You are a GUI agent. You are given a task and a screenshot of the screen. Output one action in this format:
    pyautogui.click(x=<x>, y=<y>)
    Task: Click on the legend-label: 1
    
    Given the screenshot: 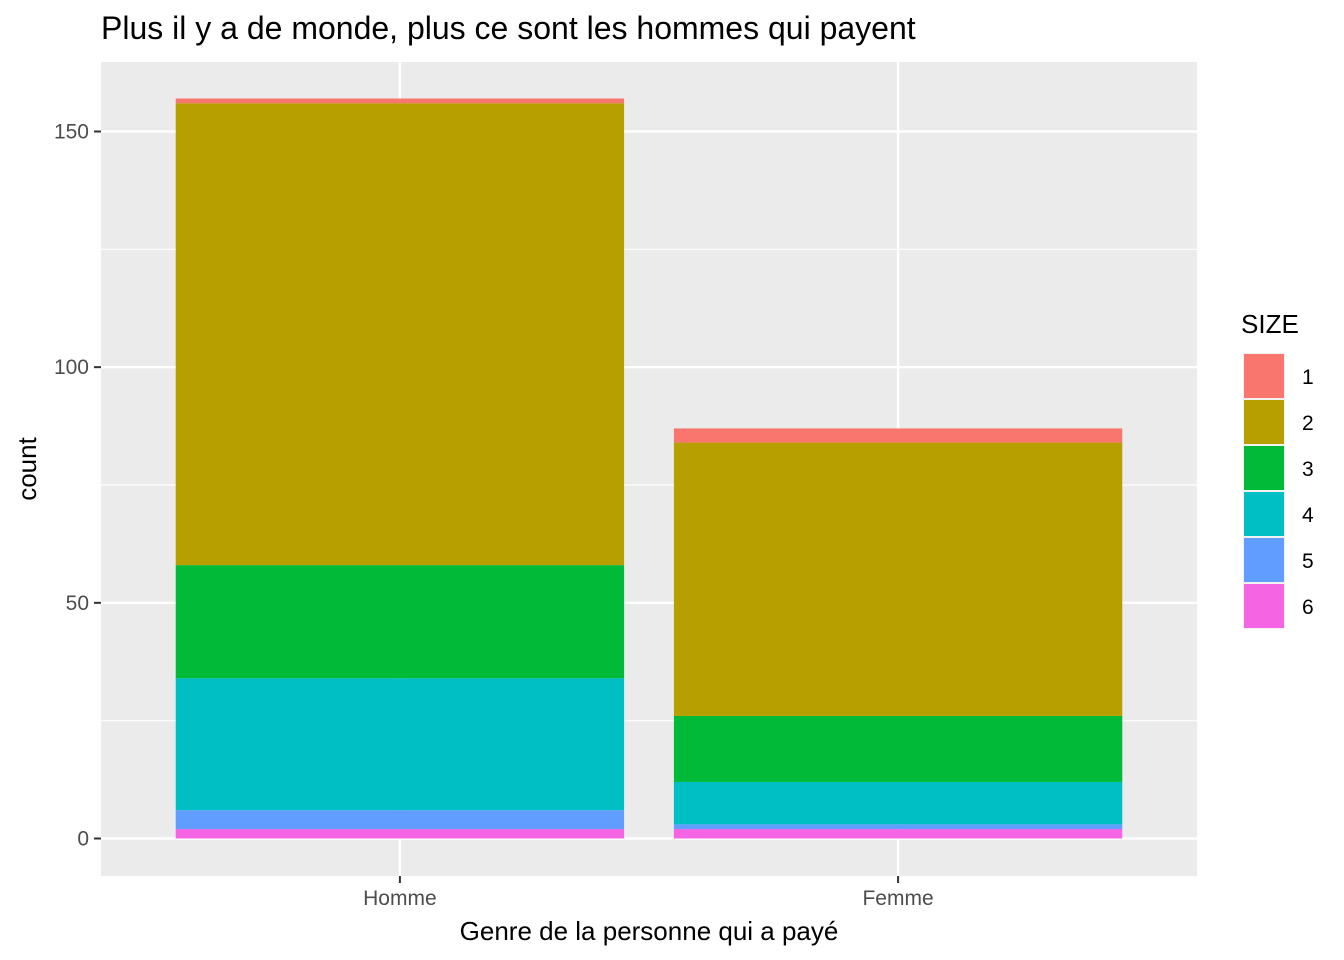 What is the action you would take?
    pyautogui.click(x=1308, y=377)
    